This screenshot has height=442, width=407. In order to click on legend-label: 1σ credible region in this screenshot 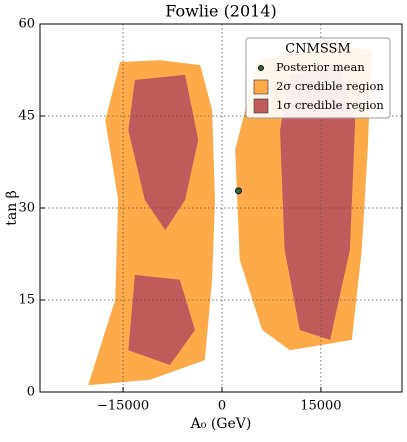, I will do `click(330, 105)`.